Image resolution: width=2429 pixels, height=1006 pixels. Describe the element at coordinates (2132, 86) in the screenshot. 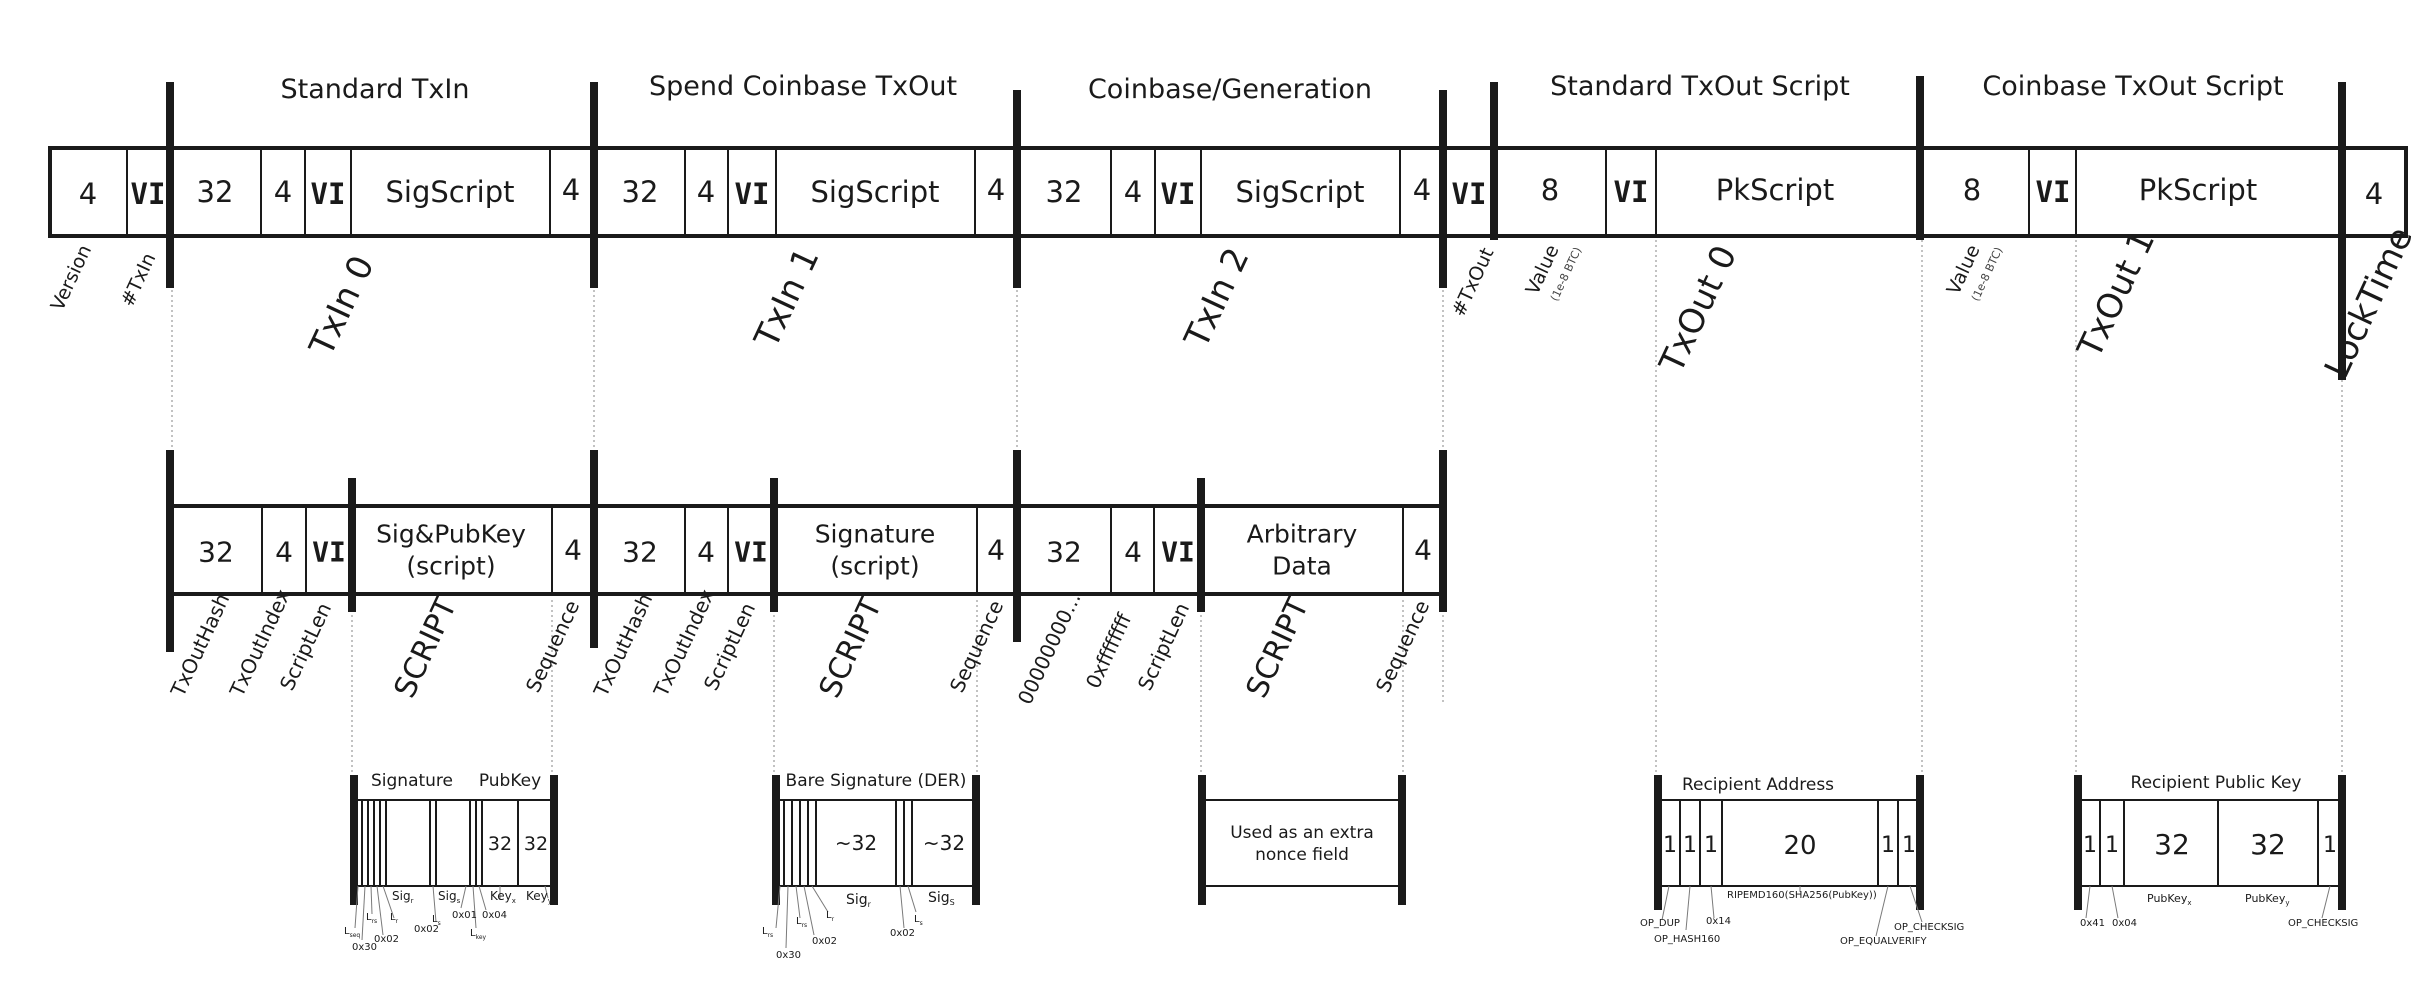

I see `header-coinbase-txout-script: Coinbase TxOut Script` at that location.